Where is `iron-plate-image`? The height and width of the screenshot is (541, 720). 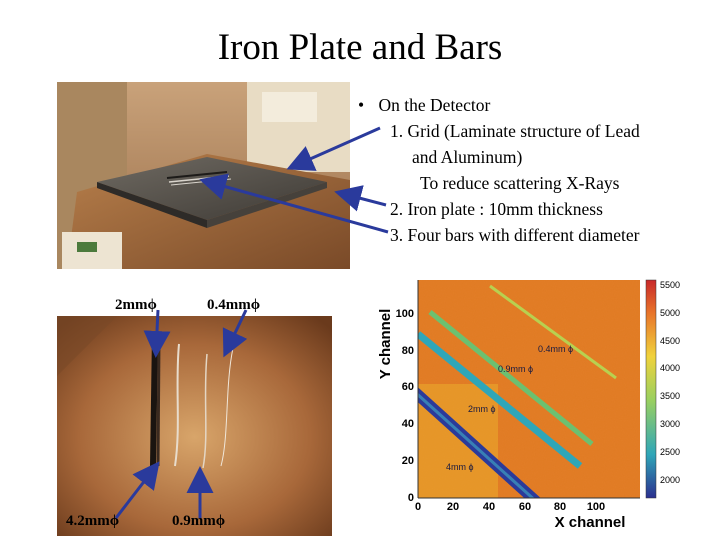 iron-plate-image is located at coordinates (203, 175).